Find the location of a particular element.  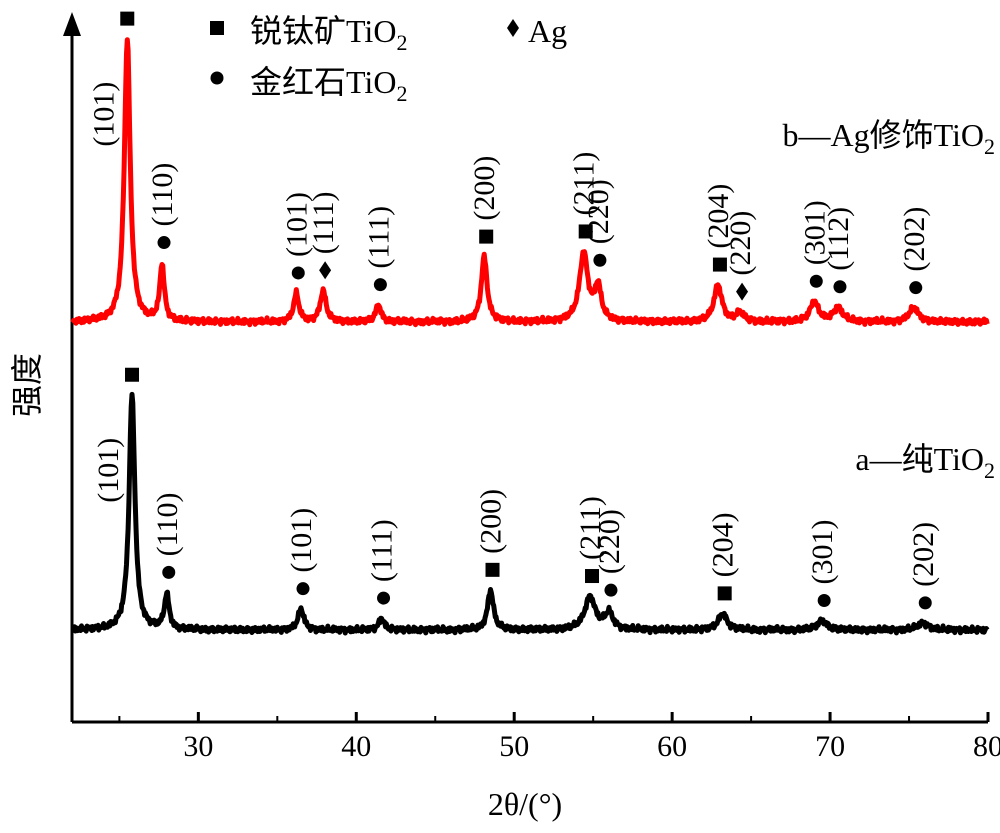

y-axis-label: 强度 is located at coordinates (27, 385).